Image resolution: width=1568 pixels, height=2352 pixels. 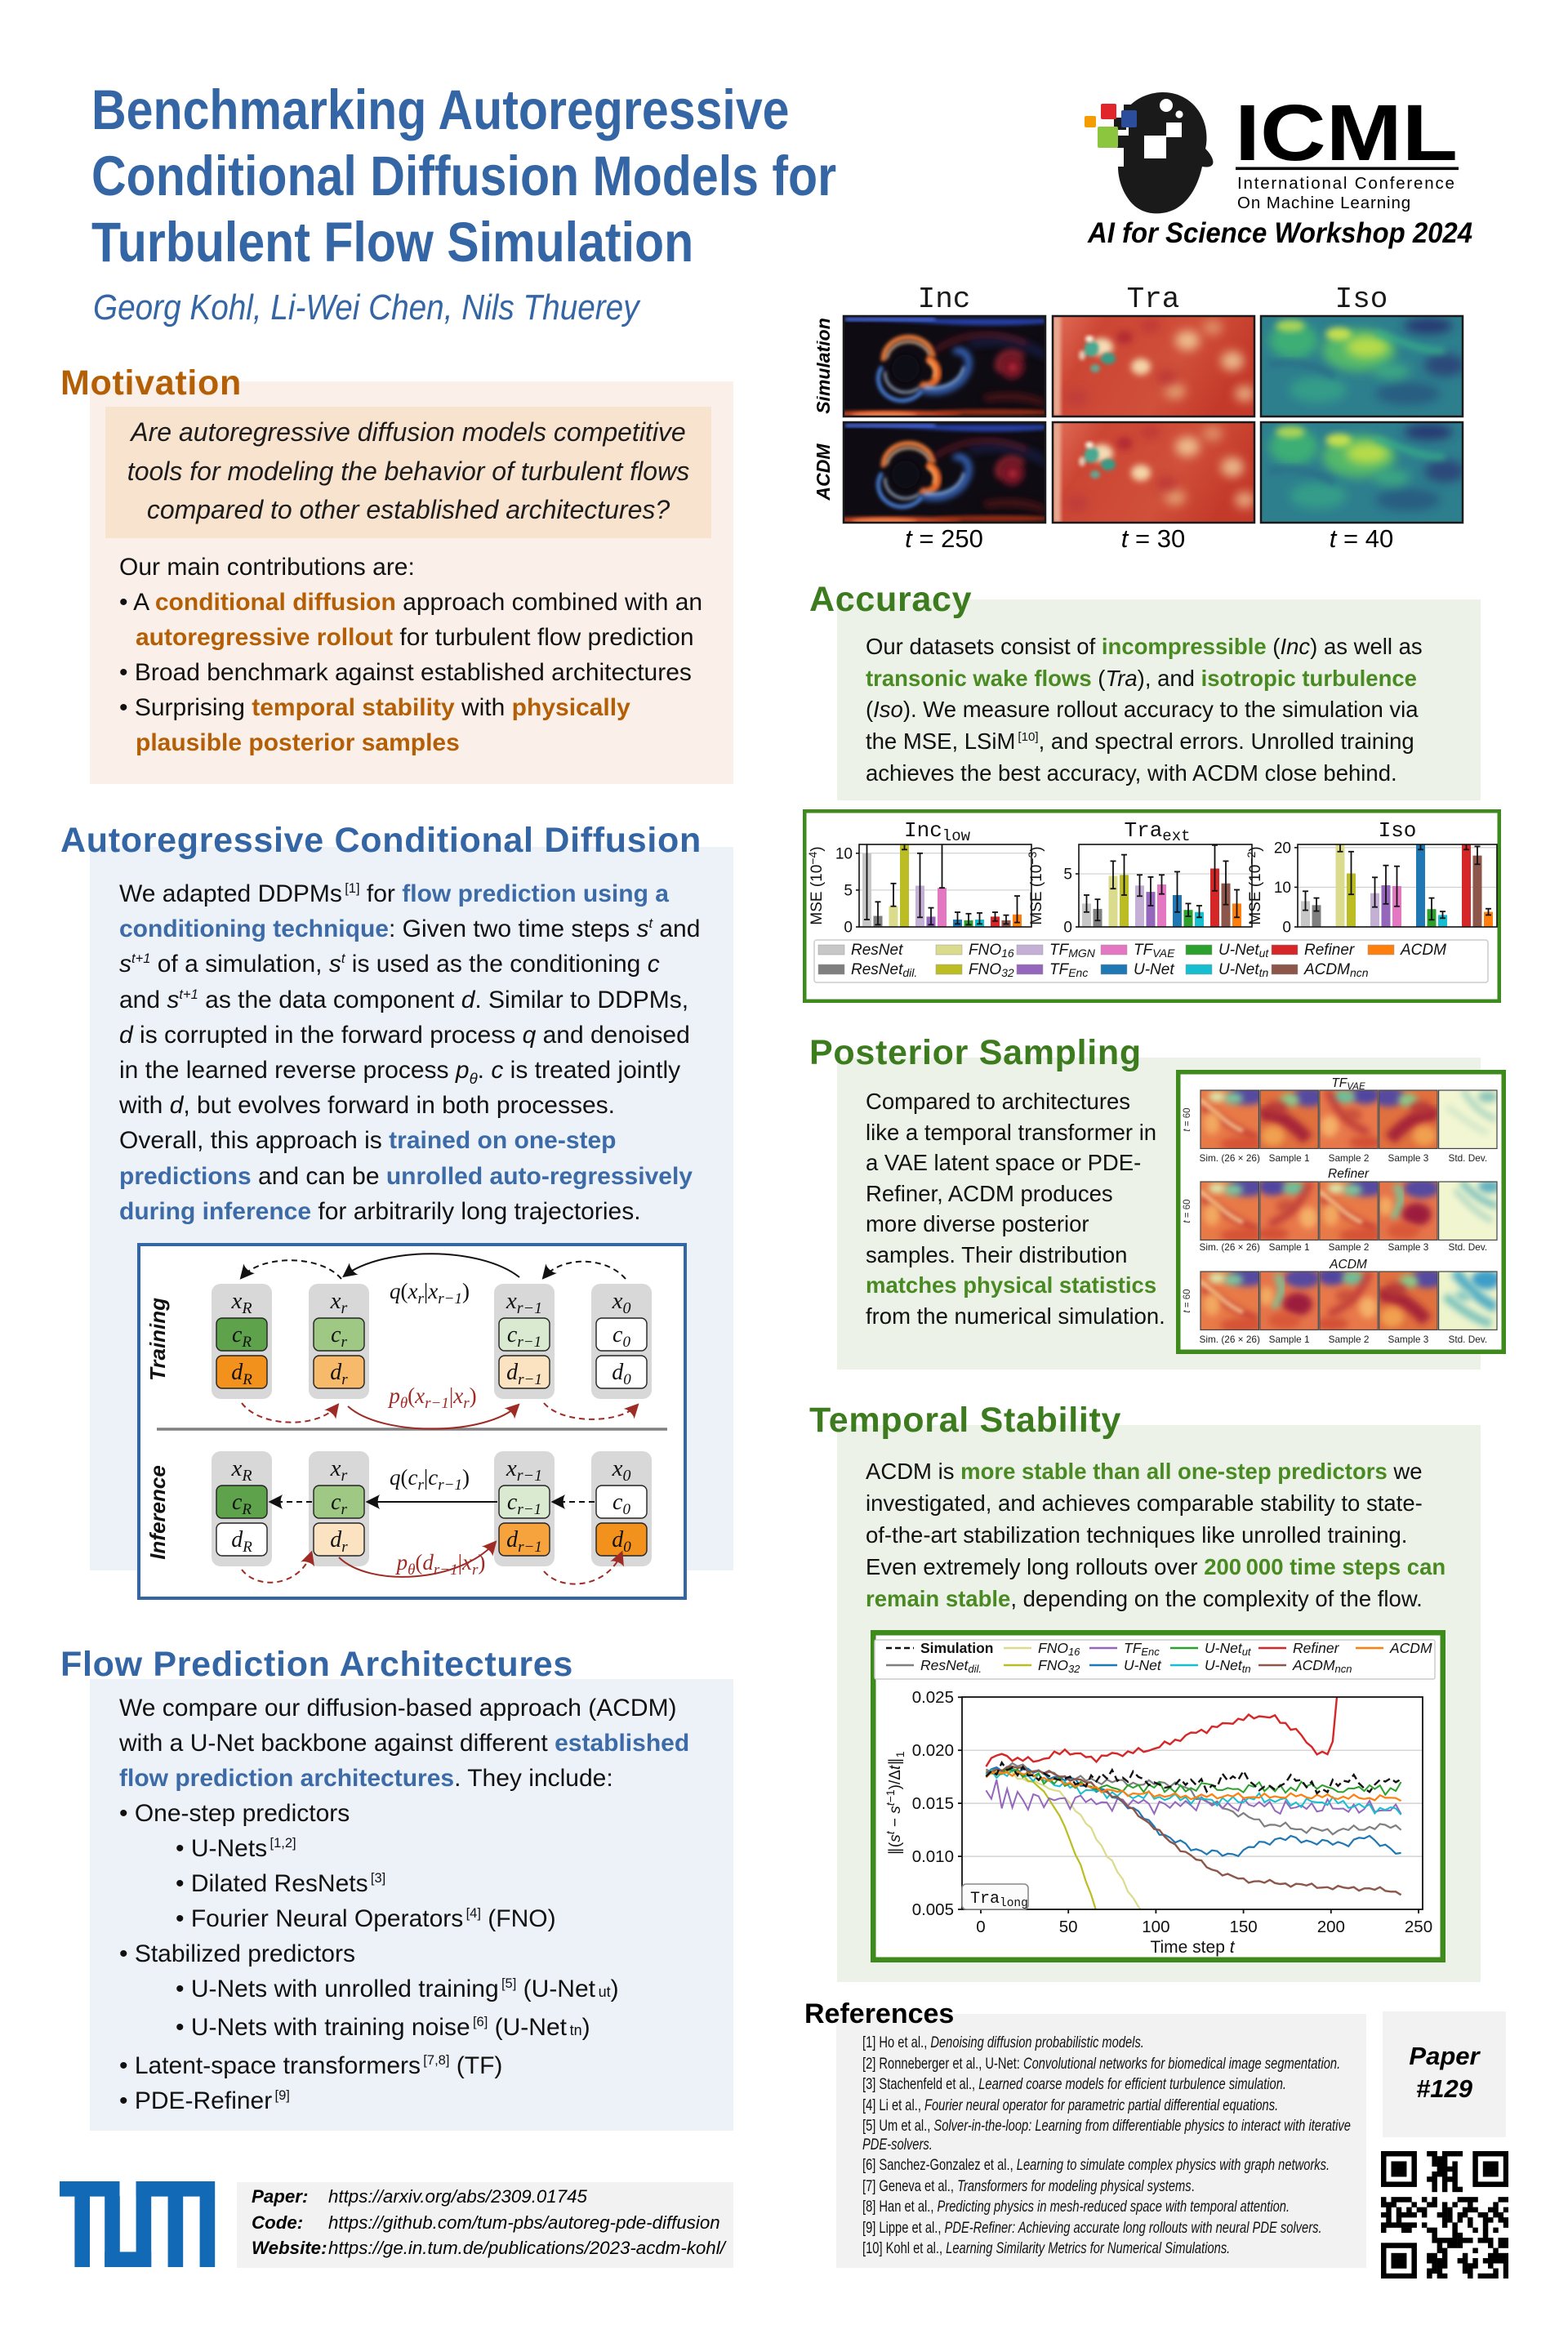 What do you see at coordinates (1282, 848) in the screenshot?
I see `svg-text: 20` at bounding box center [1282, 848].